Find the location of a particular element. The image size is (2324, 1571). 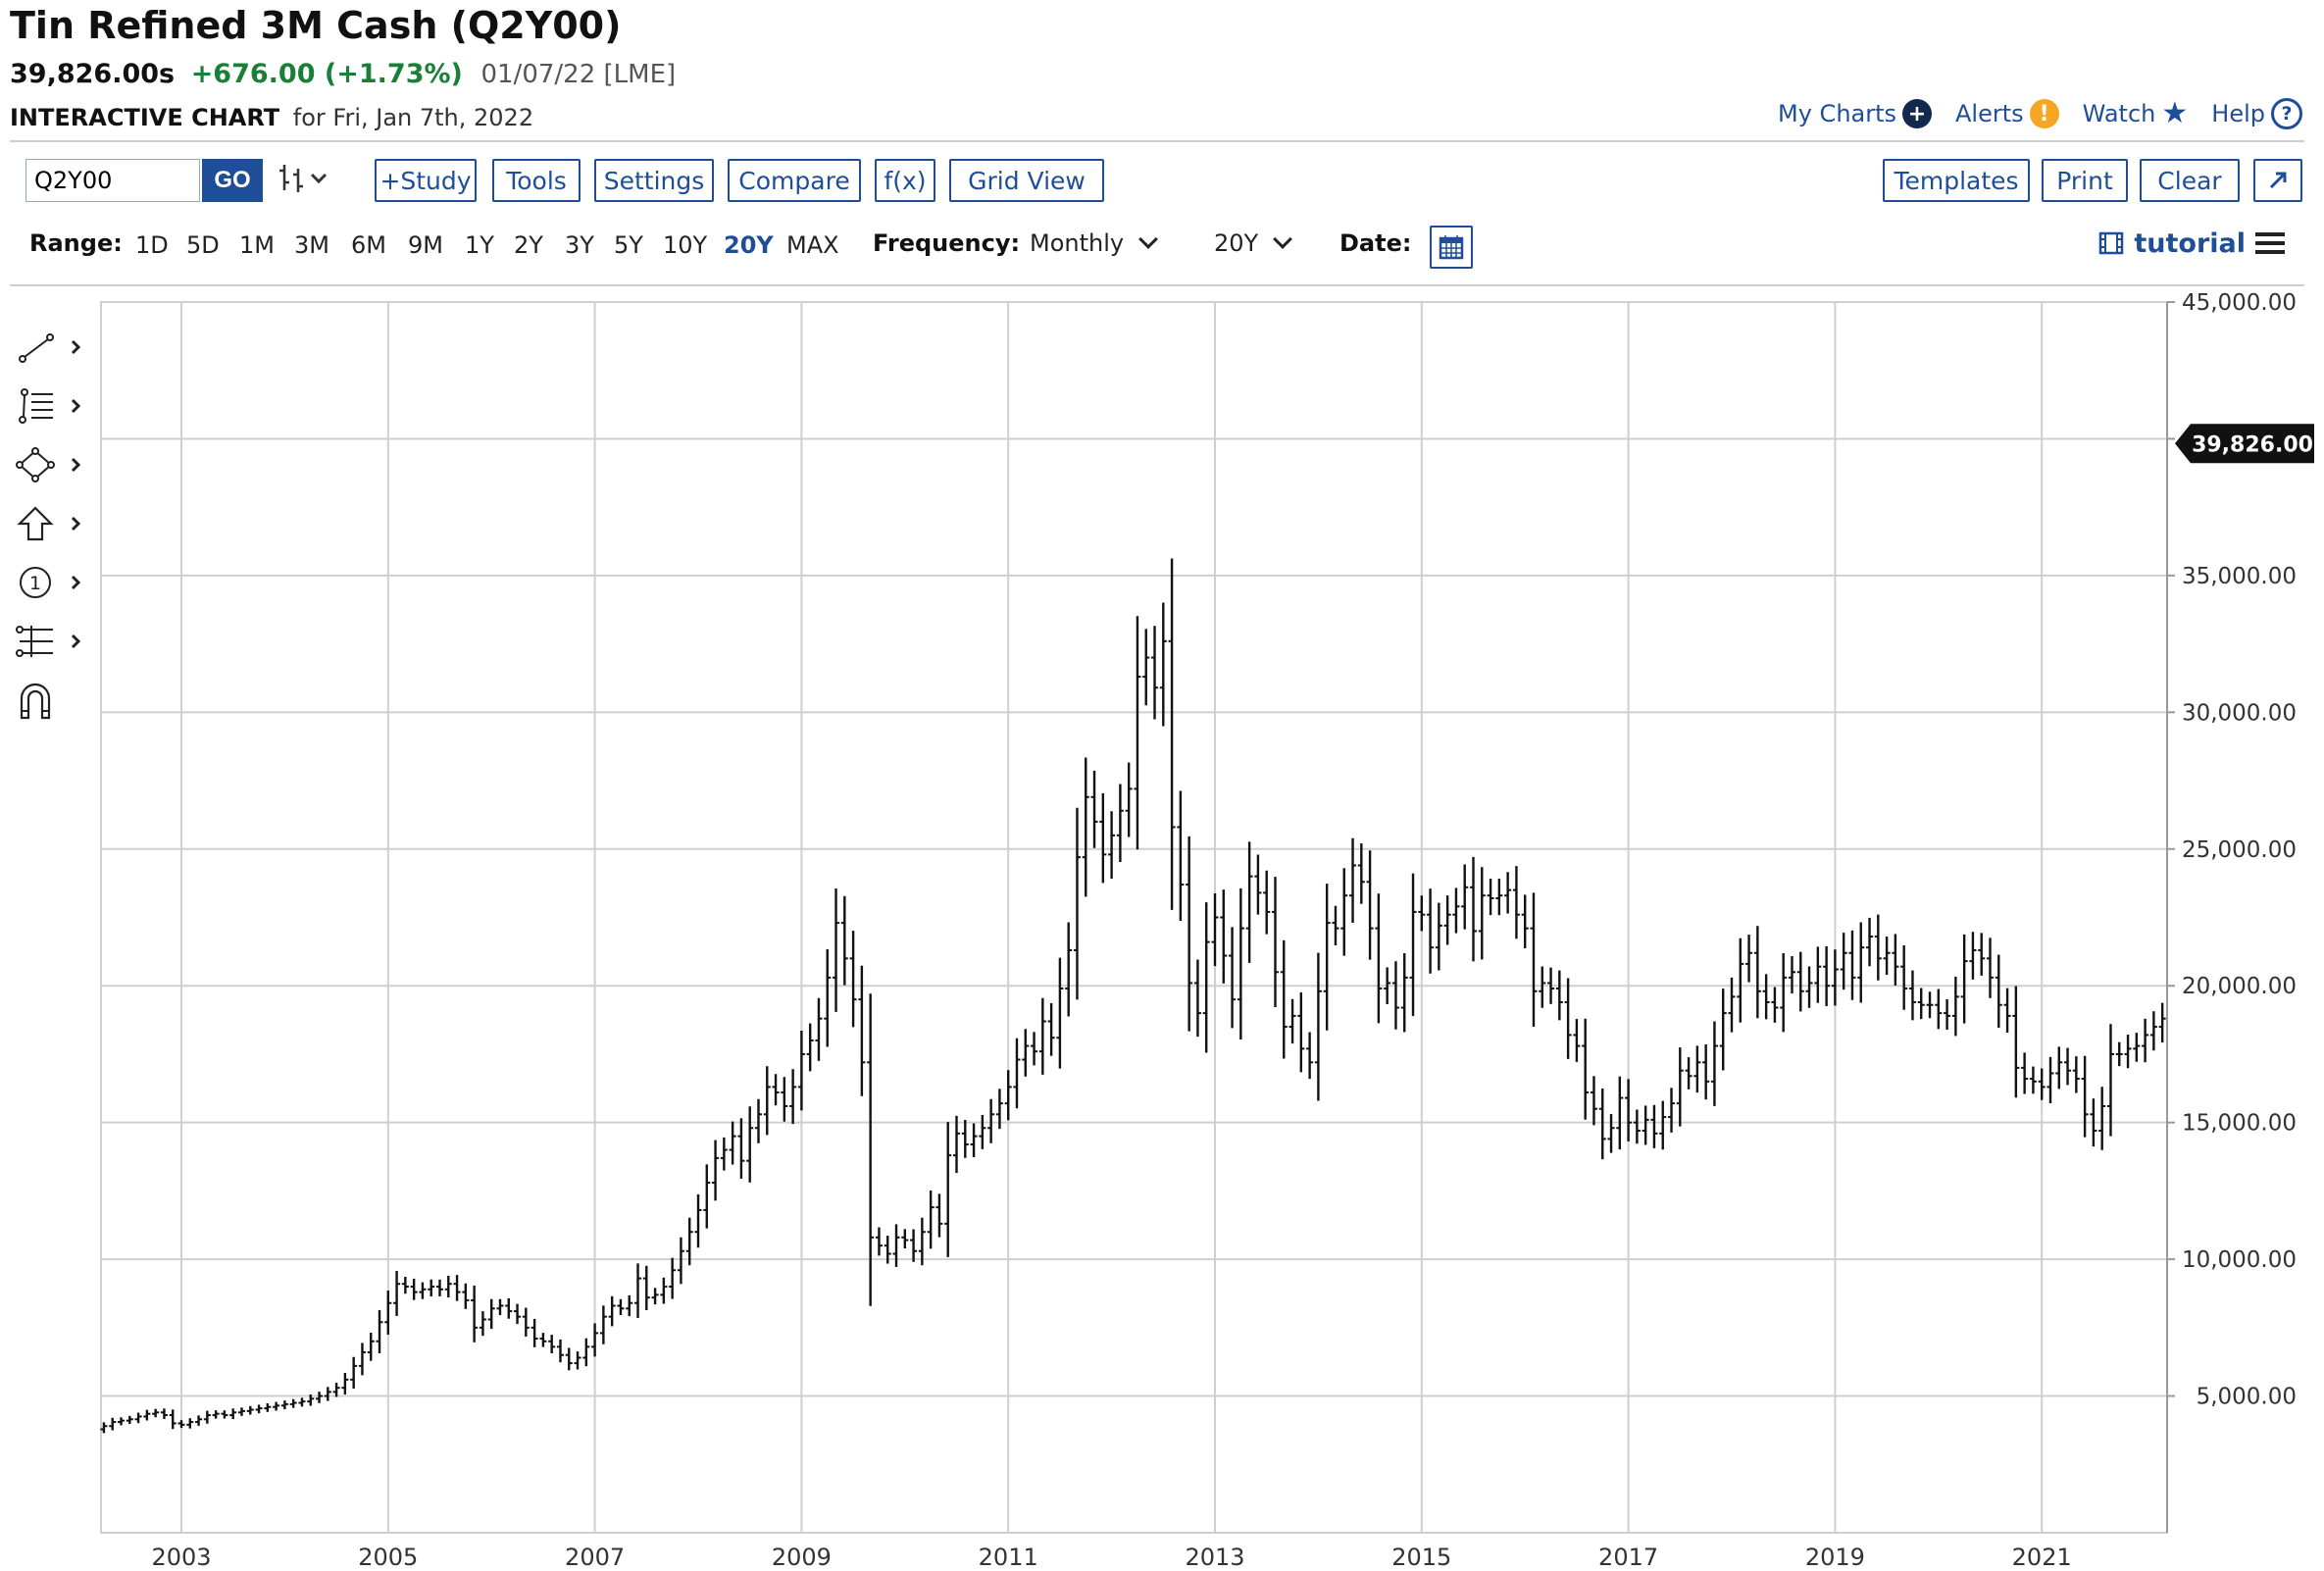

range-1m: 1M is located at coordinates (257, 245).